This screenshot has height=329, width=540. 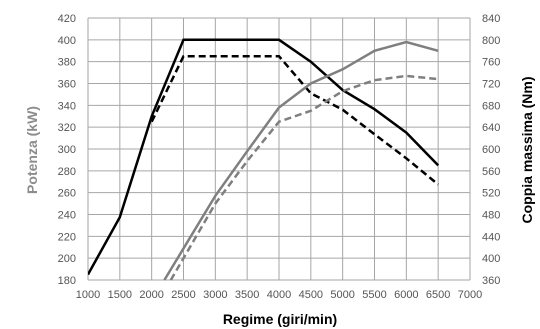 I want to click on x-tick-label: 3000, so click(x=215, y=295).